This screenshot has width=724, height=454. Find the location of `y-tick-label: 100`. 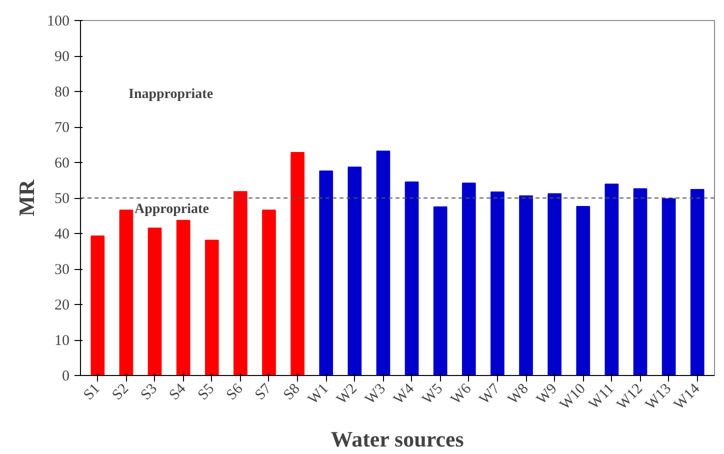

y-tick-label: 100 is located at coordinates (58, 22).